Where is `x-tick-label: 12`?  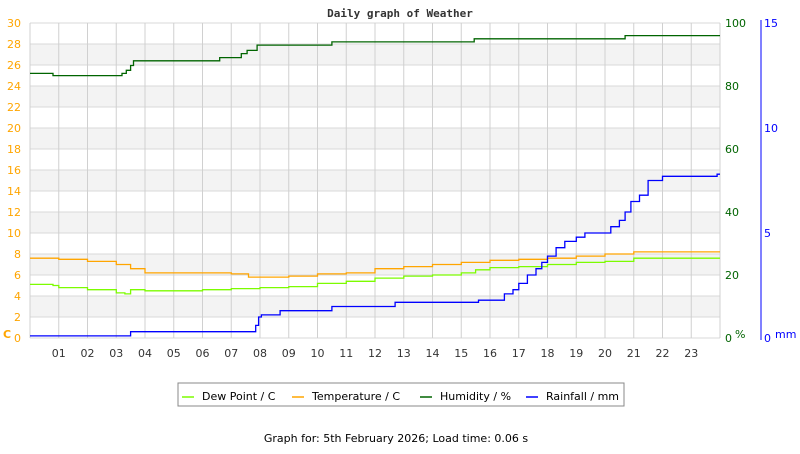
x-tick-label: 12 is located at coordinates (375, 353).